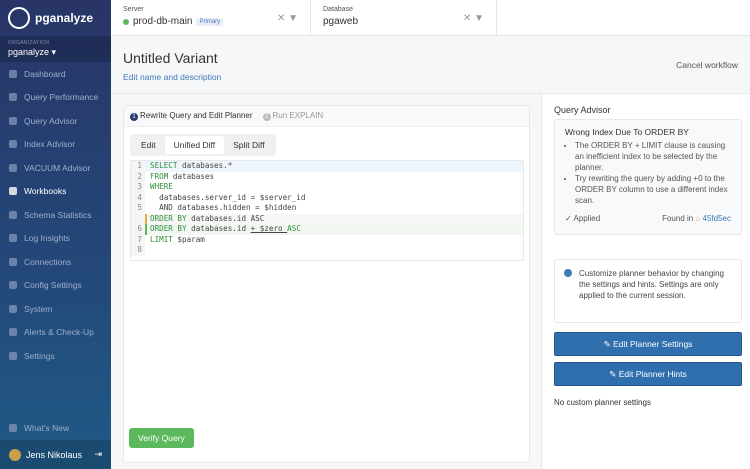 The height and width of the screenshot is (469, 750). What do you see at coordinates (298, 115) in the screenshot?
I see `step-label: Run EXPLAIN` at bounding box center [298, 115].